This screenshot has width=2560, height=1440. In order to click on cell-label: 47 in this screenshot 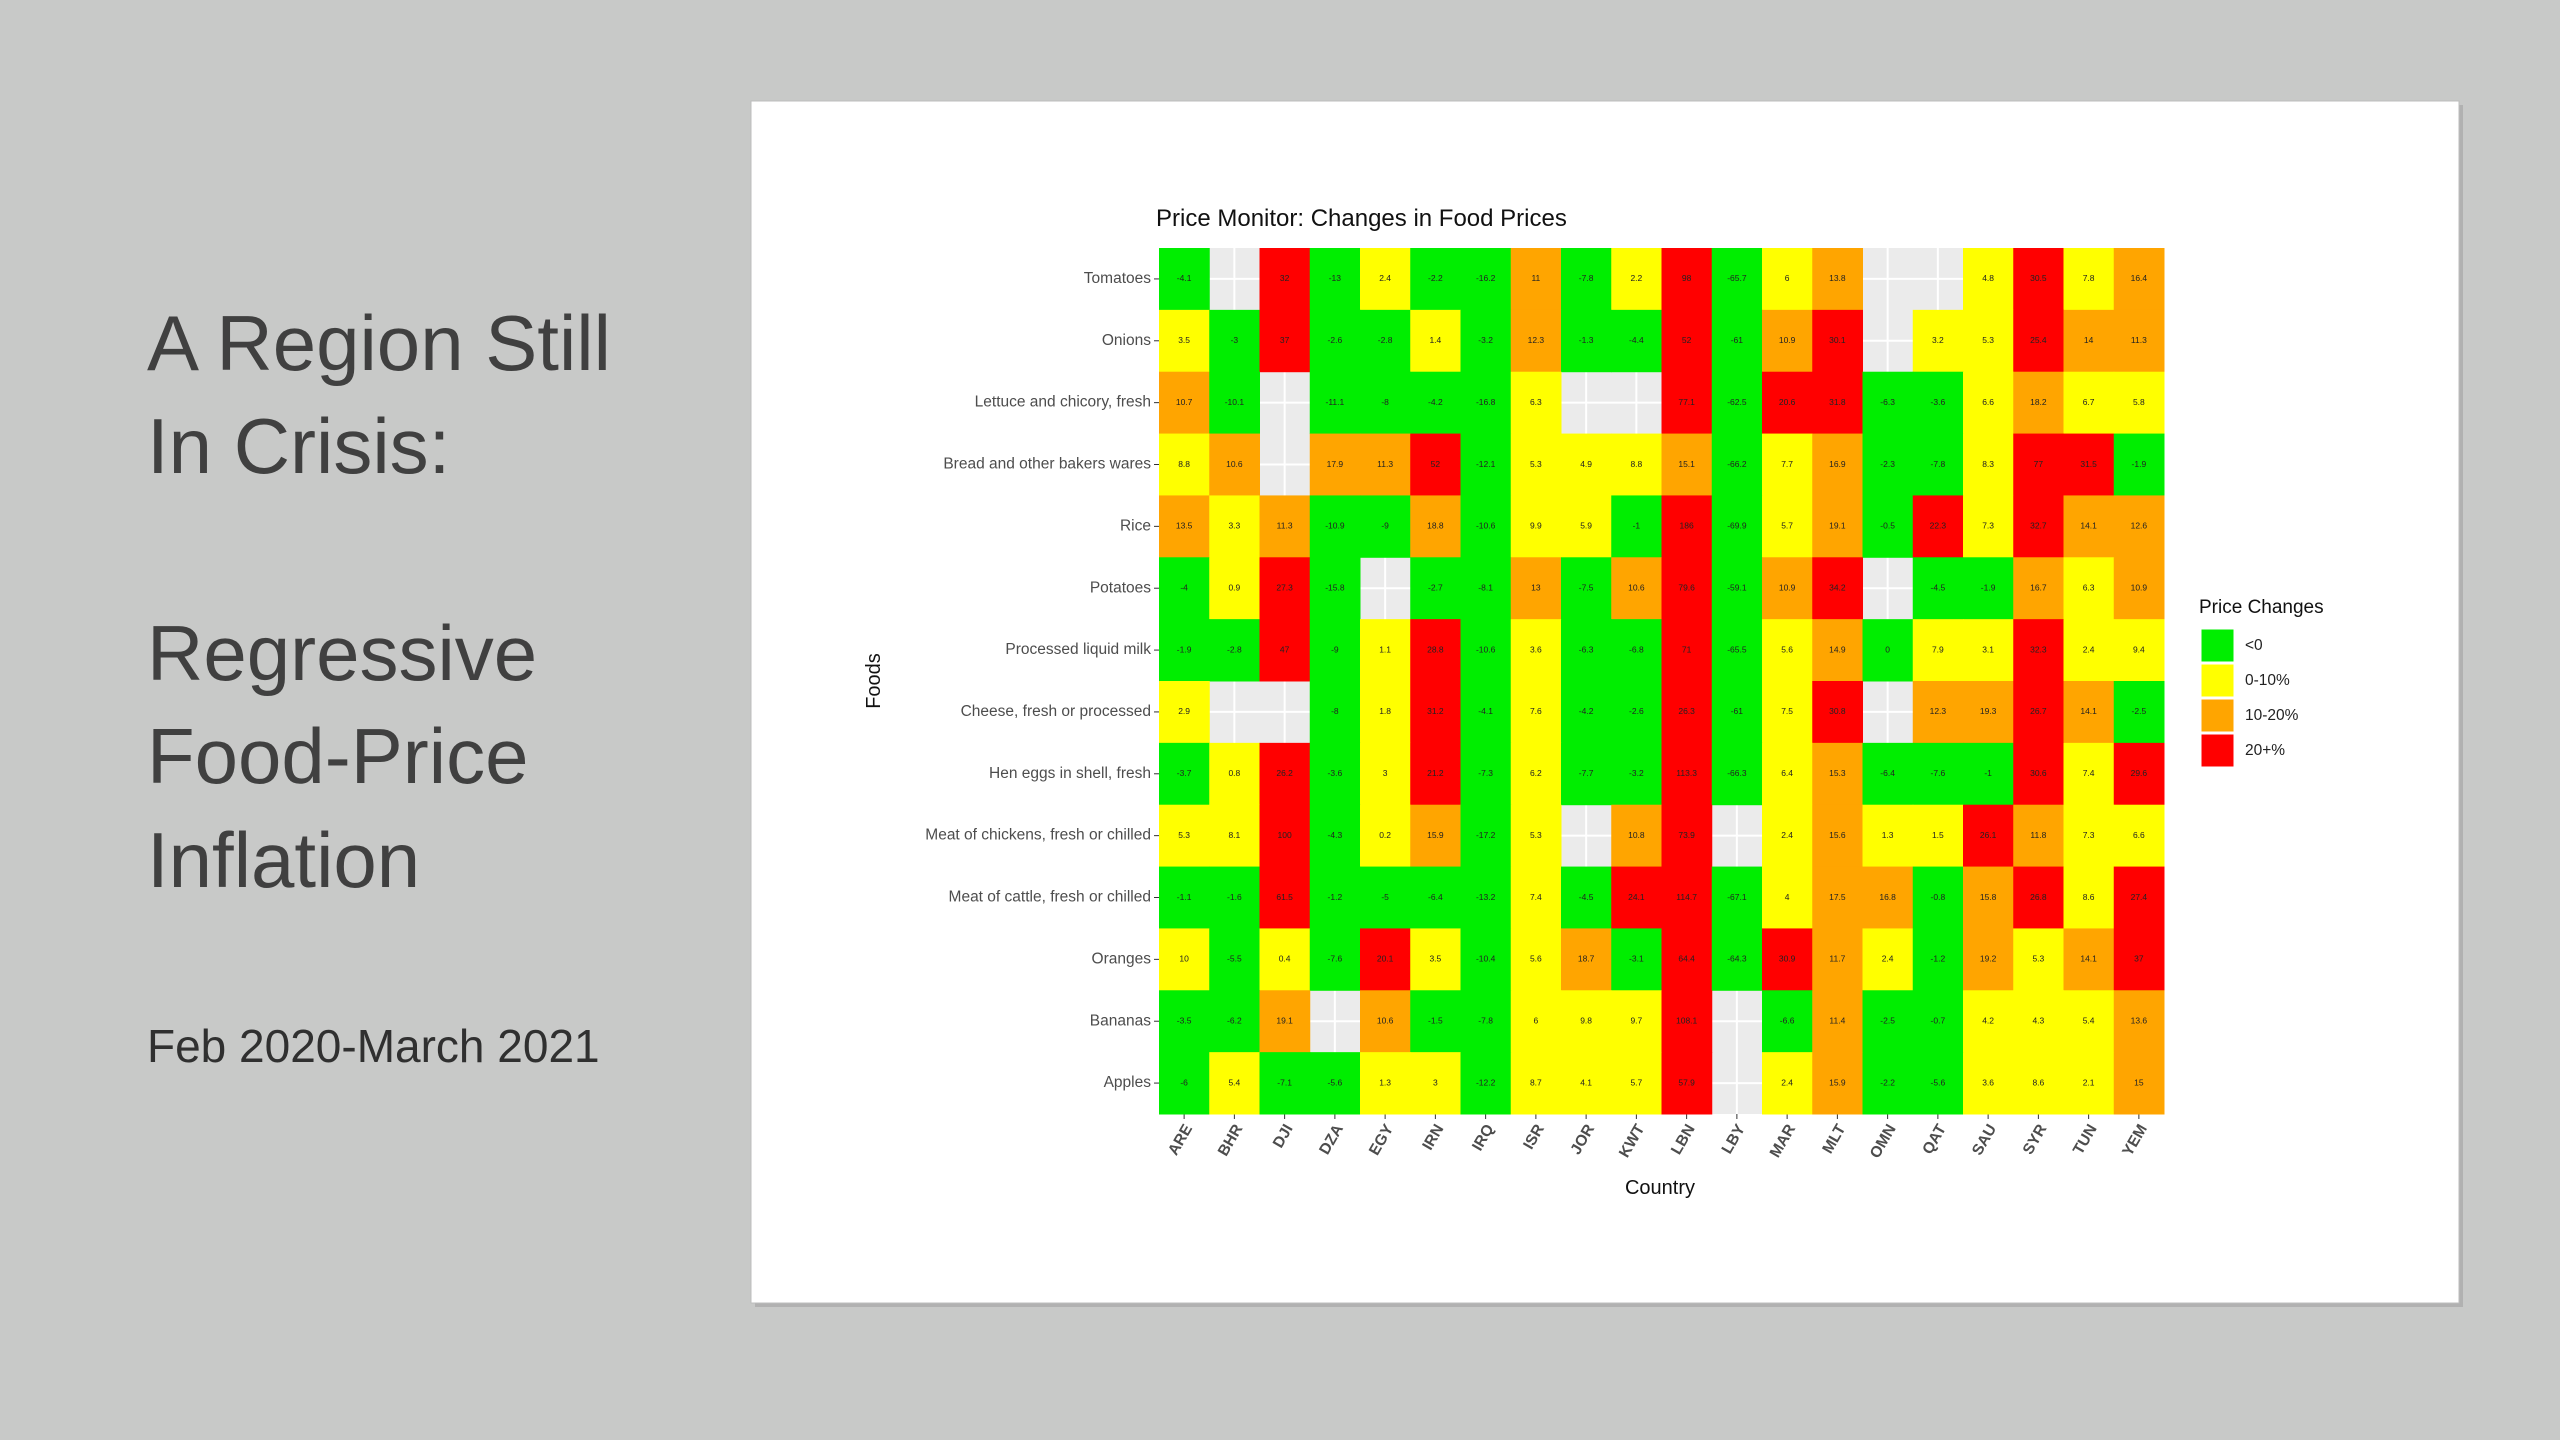, I will do `click(1285, 649)`.